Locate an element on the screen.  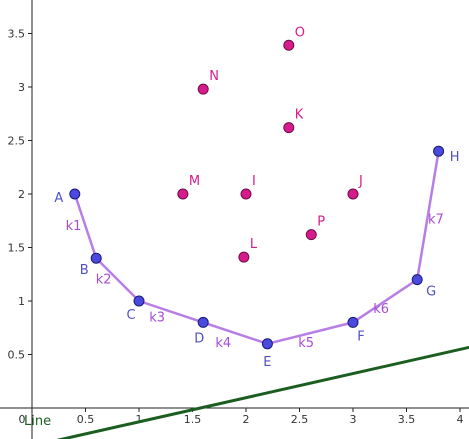
point-label: O is located at coordinates (300, 32).